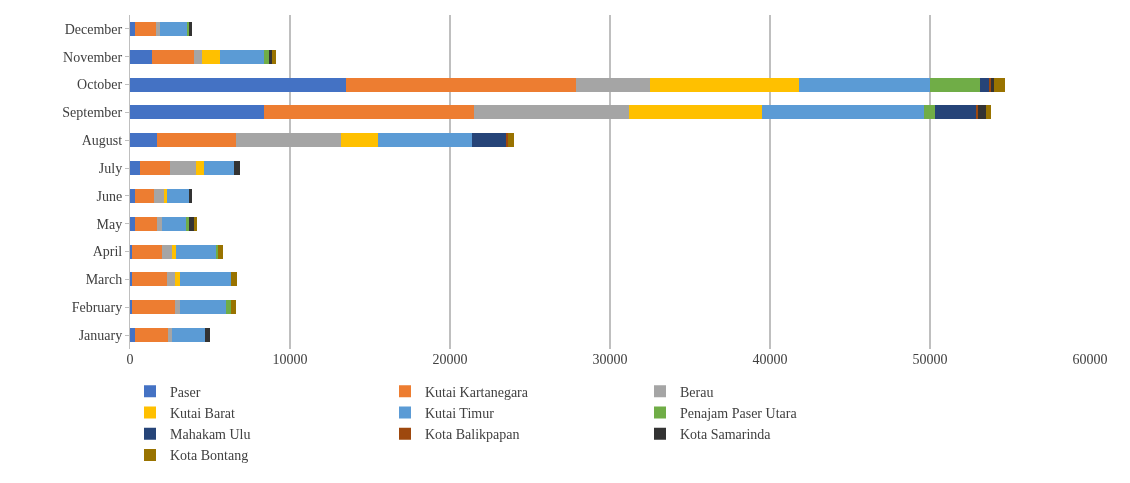 The height and width of the screenshot is (483, 1130). I want to click on legend-label: Penajam Paser Utara, so click(739, 413).